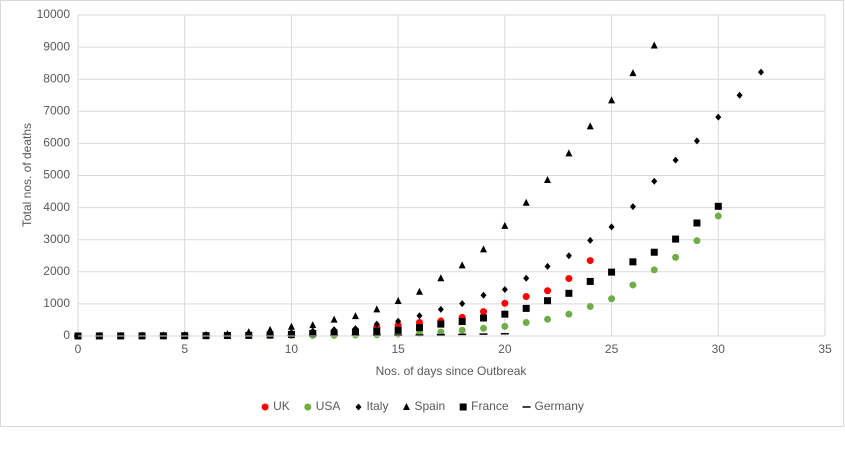 The width and height of the screenshot is (845, 453). Describe the element at coordinates (452, 371) in the screenshot. I see `x-axis-title: Nos. of days since Outbreak` at that location.